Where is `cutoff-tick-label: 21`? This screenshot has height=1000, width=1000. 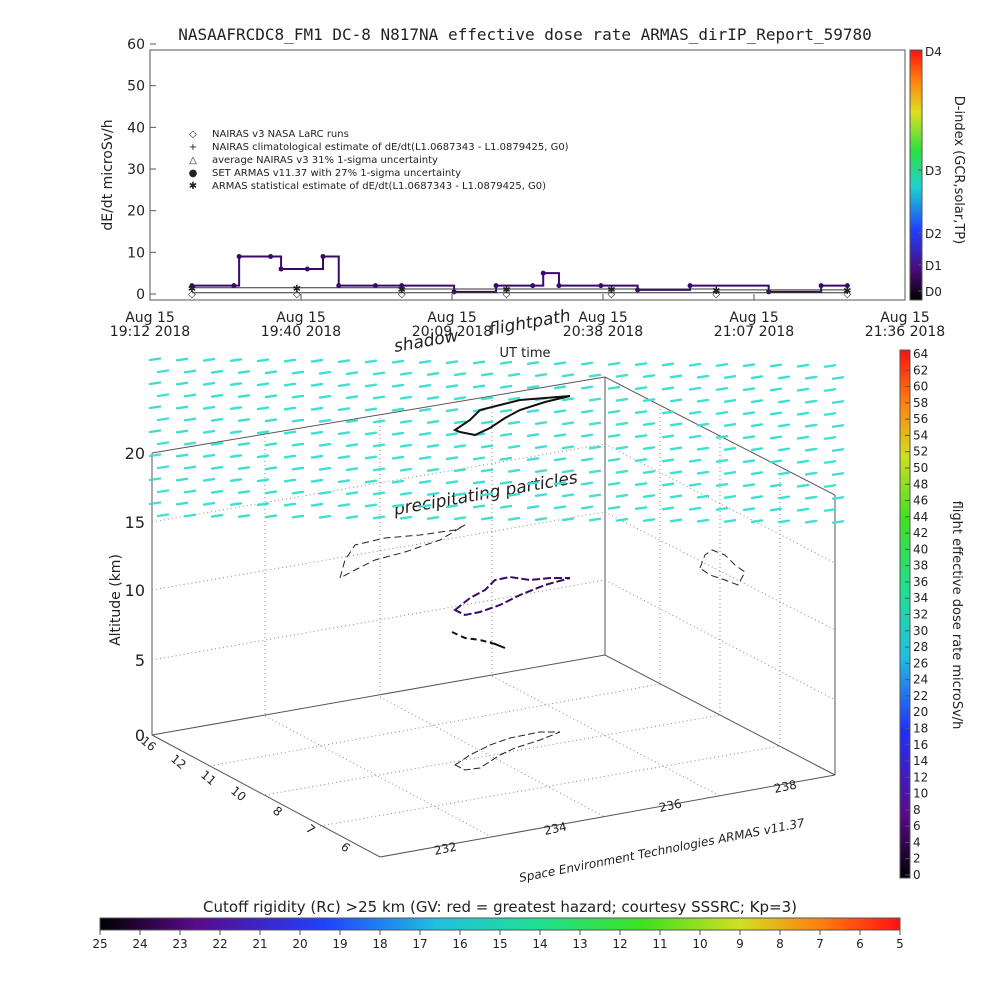 cutoff-tick-label: 21 is located at coordinates (259, 944).